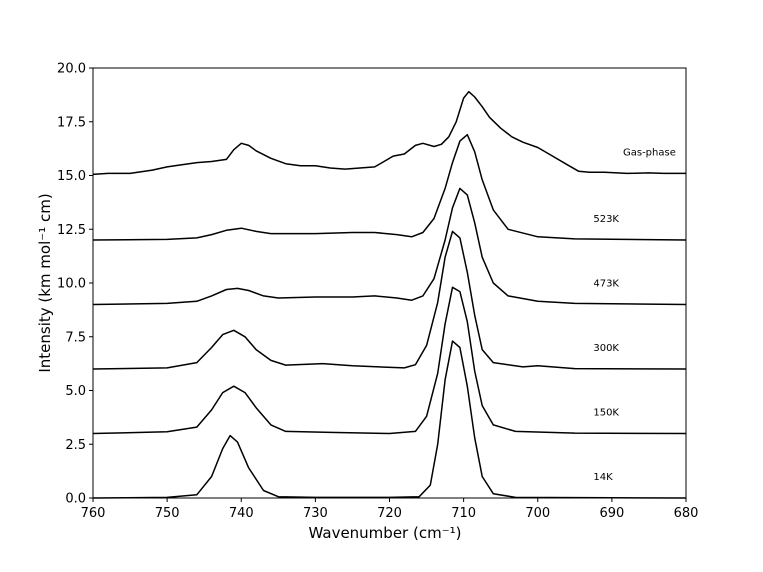 The width and height of the screenshot is (763, 572). I want to click on series-labels: 14K 150K 300K 473K 523K Gas-phase, so click(634, 315).